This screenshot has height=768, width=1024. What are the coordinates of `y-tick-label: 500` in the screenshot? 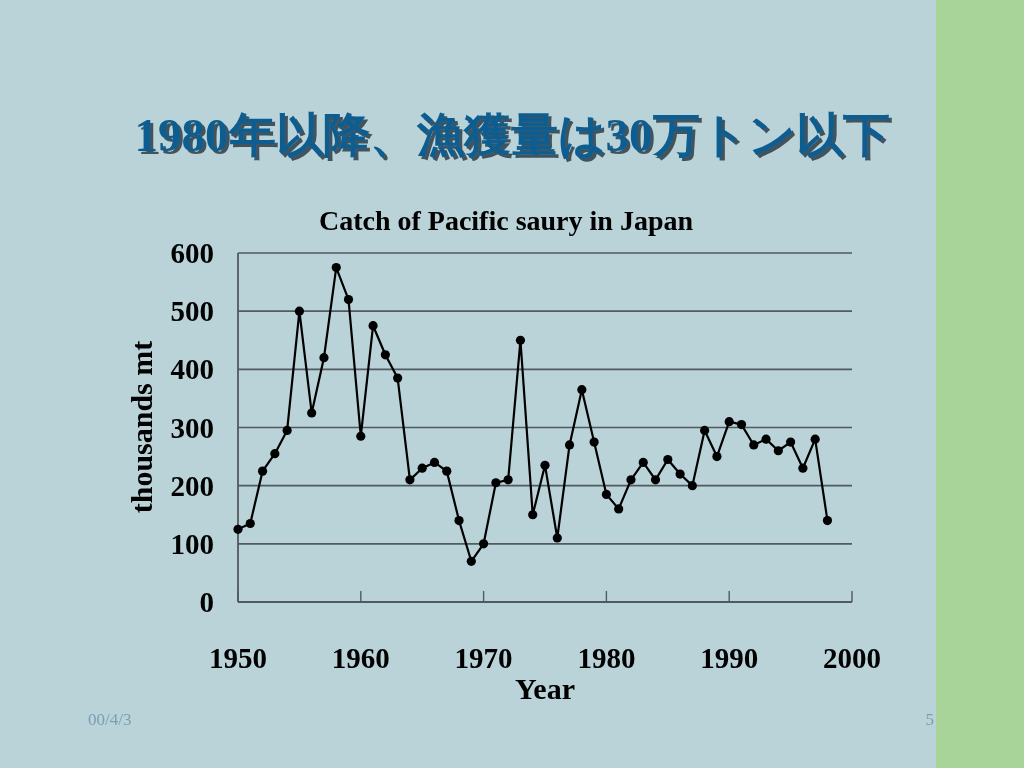 It's located at (192, 311).